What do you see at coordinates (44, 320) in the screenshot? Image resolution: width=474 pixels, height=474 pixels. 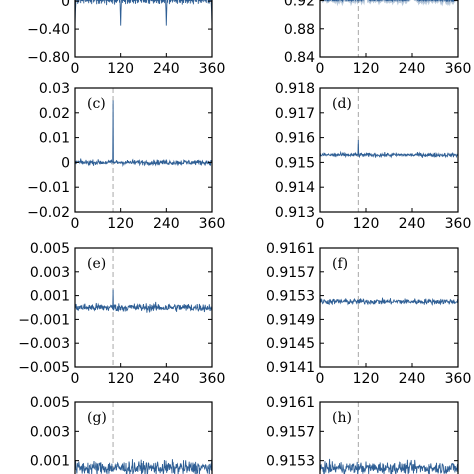 I see `y-tick-label: −0.001` at bounding box center [44, 320].